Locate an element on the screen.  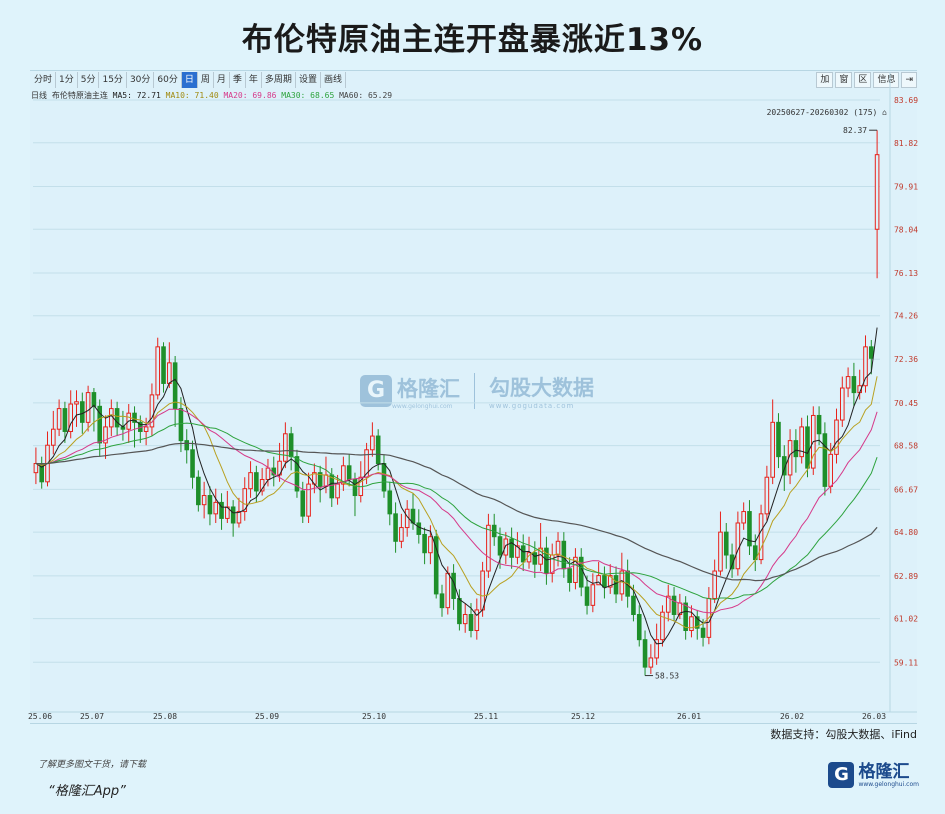
ma20-label: MA20: 69.86 is located at coordinates (250, 95).